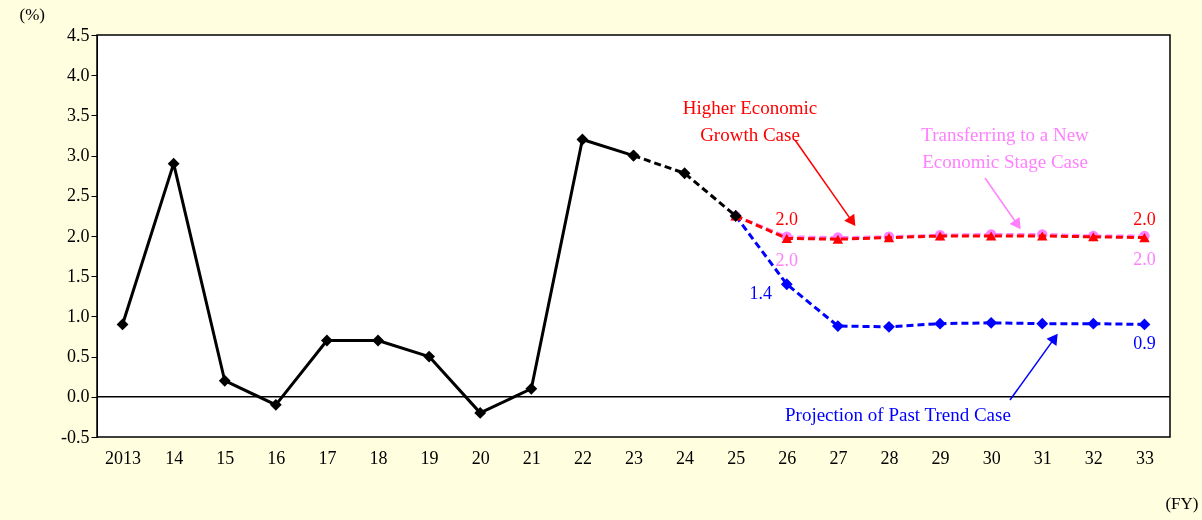 The image size is (1202, 520). I want to click on x-tick-label: 2013, so click(123, 457).